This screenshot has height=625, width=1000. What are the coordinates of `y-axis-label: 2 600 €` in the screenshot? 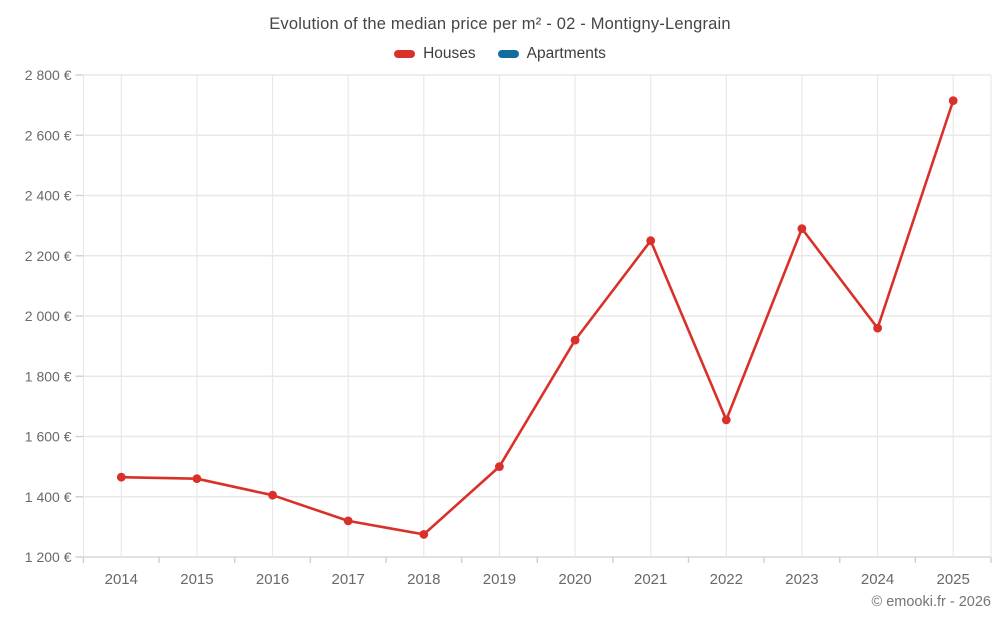 It's located at (48, 135).